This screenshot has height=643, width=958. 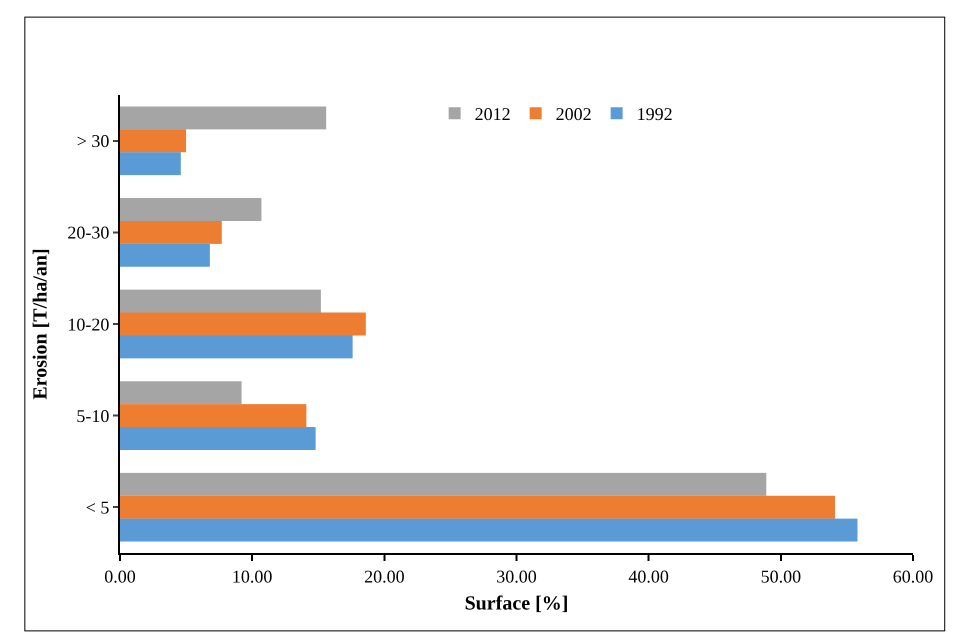 I want to click on legend-label: 2012, so click(x=492, y=114).